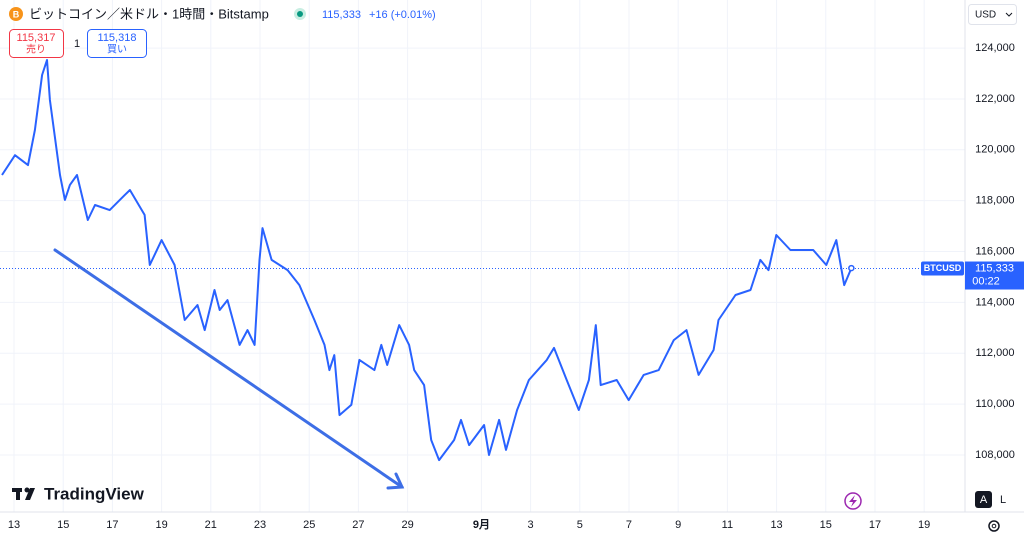  What do you see at coordinates (678, 525) in the screenshot?
I see `x-tick-label: 9` at bounding box center [678, 525].